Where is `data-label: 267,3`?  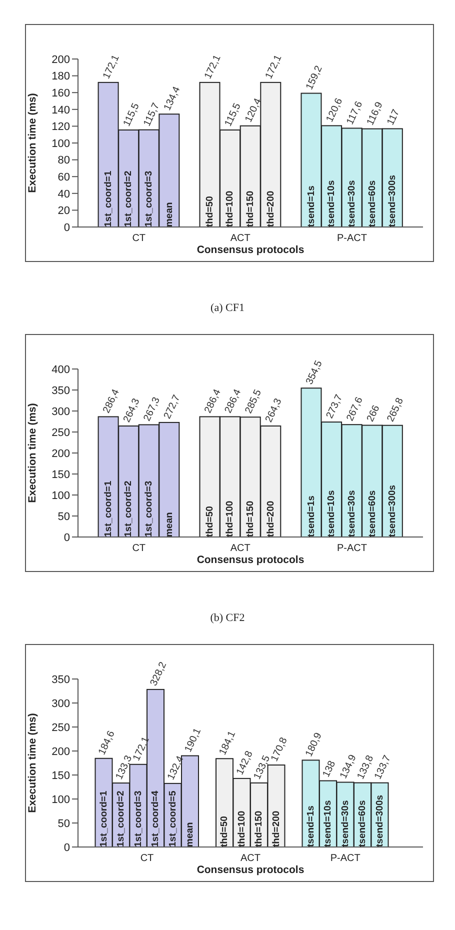 data-label: 267,3 is located at coordinates (152, 409).